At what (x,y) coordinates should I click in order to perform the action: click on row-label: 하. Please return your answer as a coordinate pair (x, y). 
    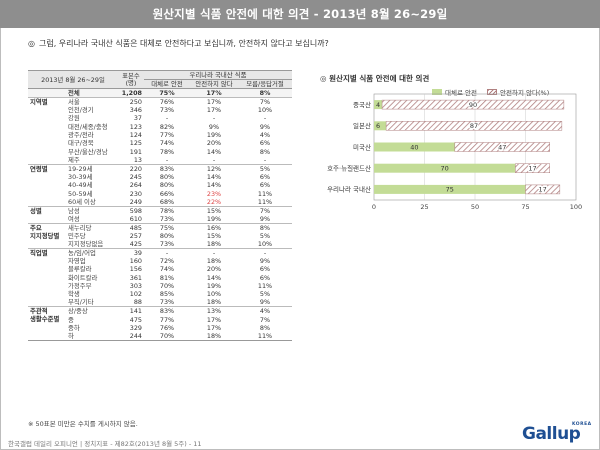
    Looking at the image, I should click on (92, 337).